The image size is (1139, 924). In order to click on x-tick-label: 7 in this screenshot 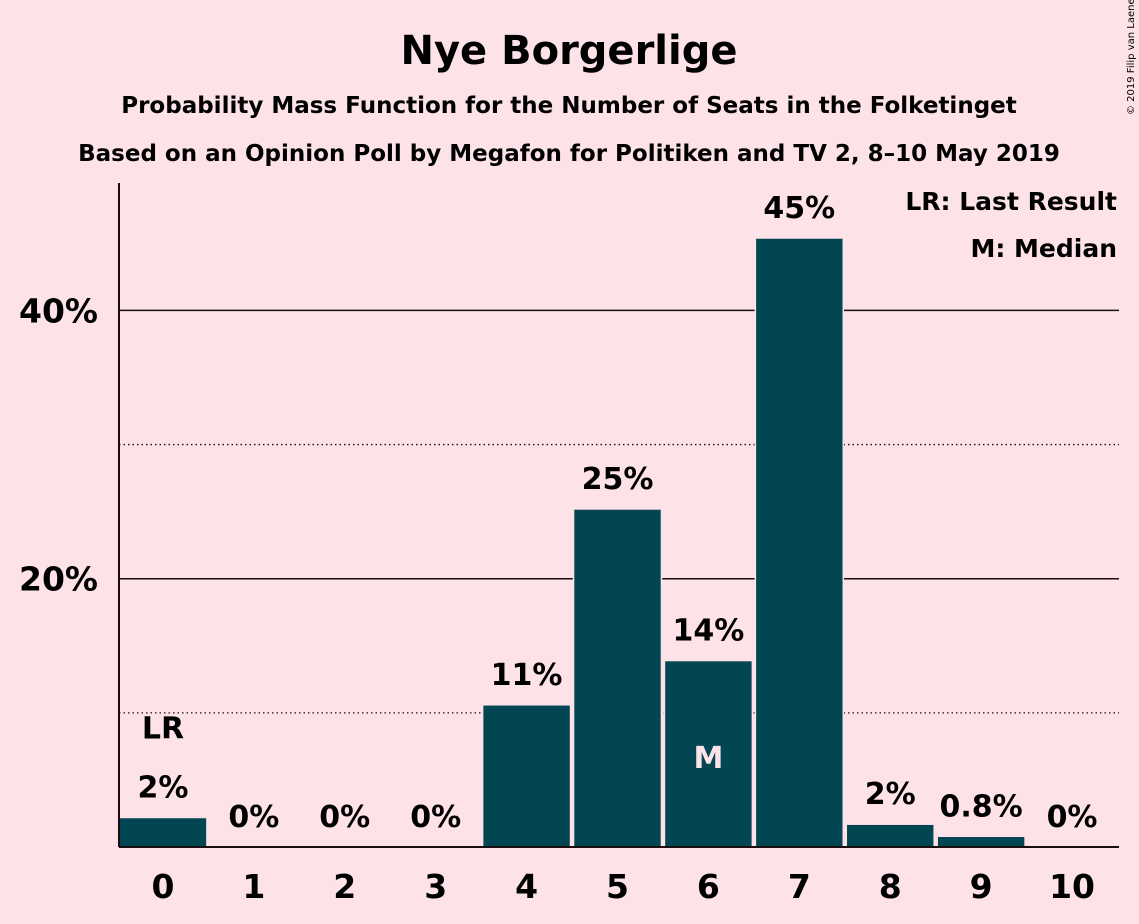, I will do `click(799, 886)`.